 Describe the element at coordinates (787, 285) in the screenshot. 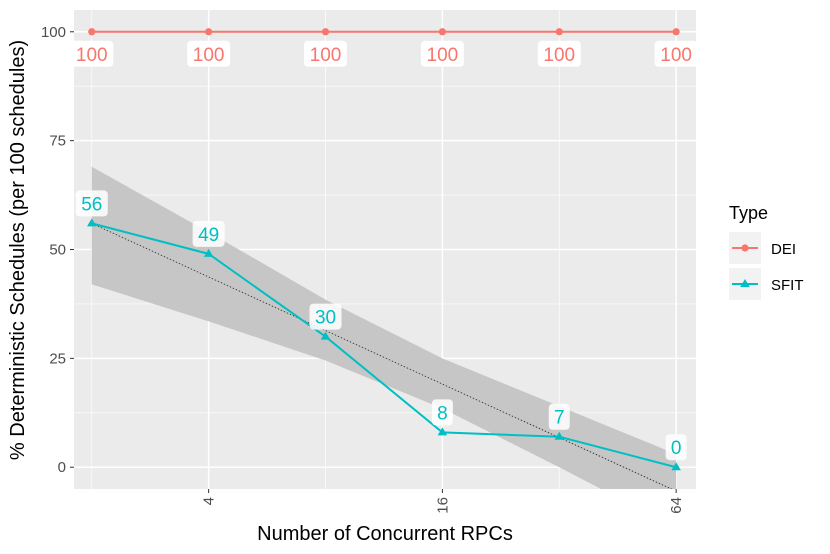

I see `legend-label-sfit: SFIT` at that location.